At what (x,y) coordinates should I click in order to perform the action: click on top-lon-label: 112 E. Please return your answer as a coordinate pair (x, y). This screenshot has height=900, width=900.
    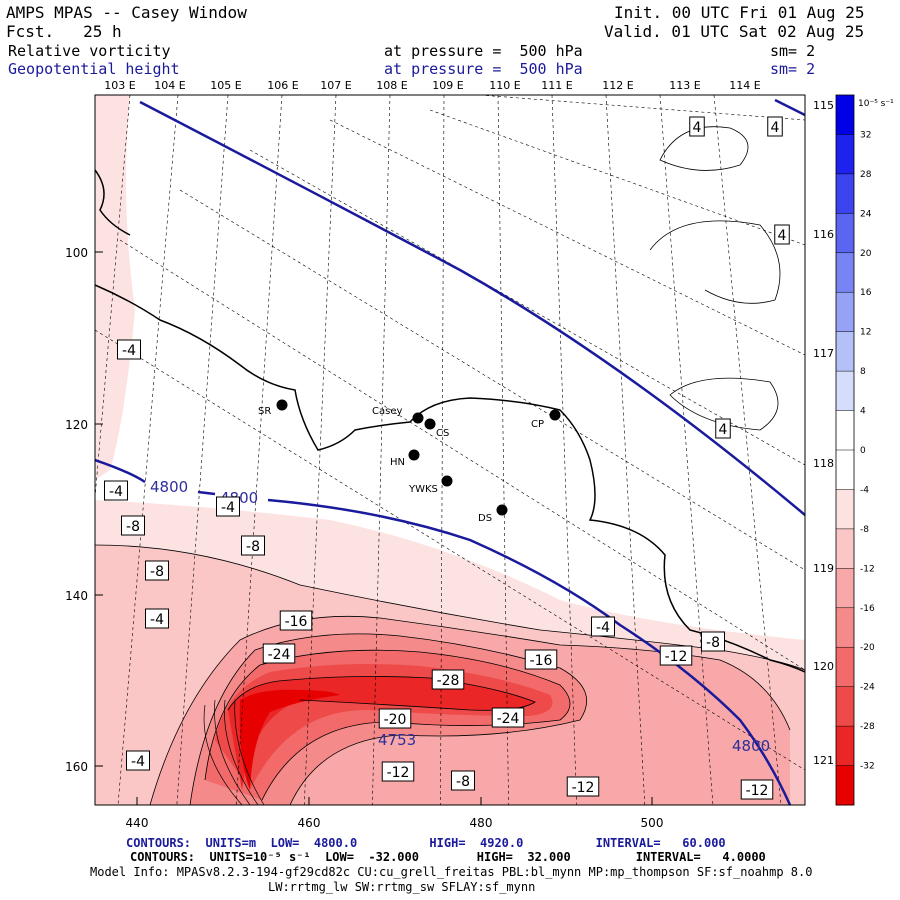
    Looking at the image, I should click on (617, 85).